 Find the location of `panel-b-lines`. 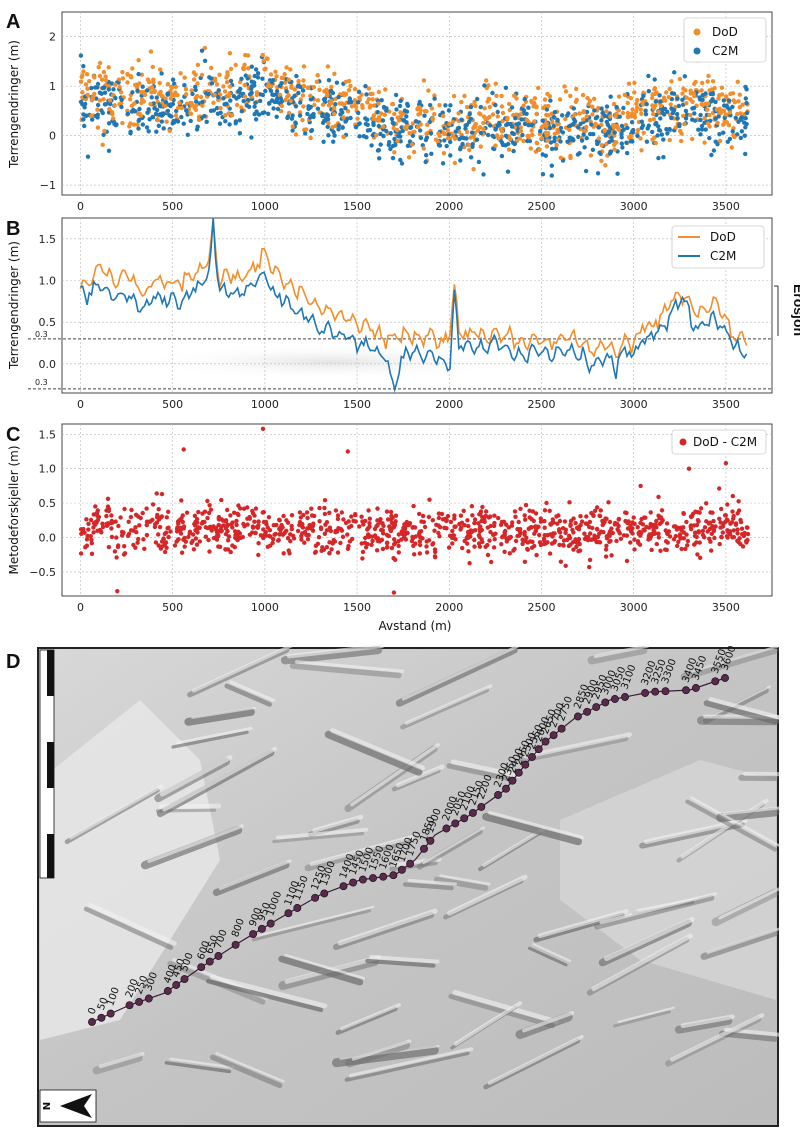

panel-b-lines is located at coordinates (413, 305).